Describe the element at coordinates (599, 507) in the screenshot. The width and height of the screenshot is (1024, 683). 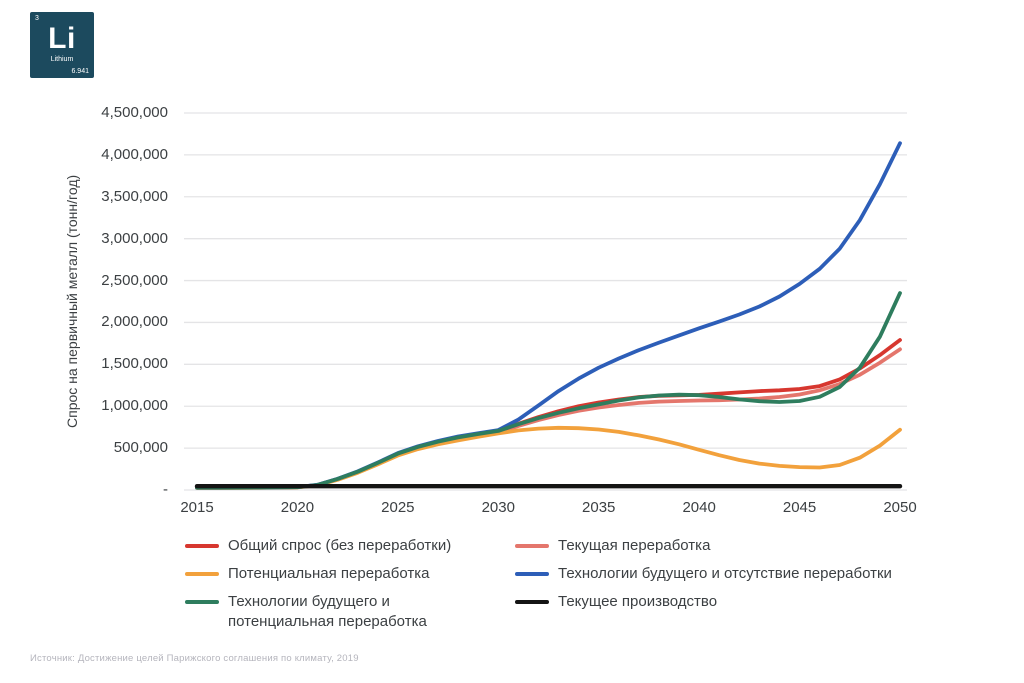
I see `x-tick-label: 2035` at that location.